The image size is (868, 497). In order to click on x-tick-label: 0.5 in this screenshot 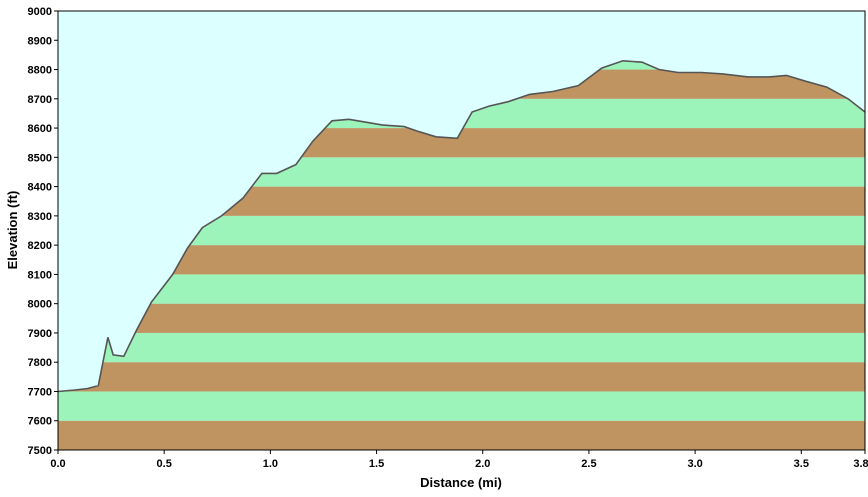, I will do `click(164, 464)`.